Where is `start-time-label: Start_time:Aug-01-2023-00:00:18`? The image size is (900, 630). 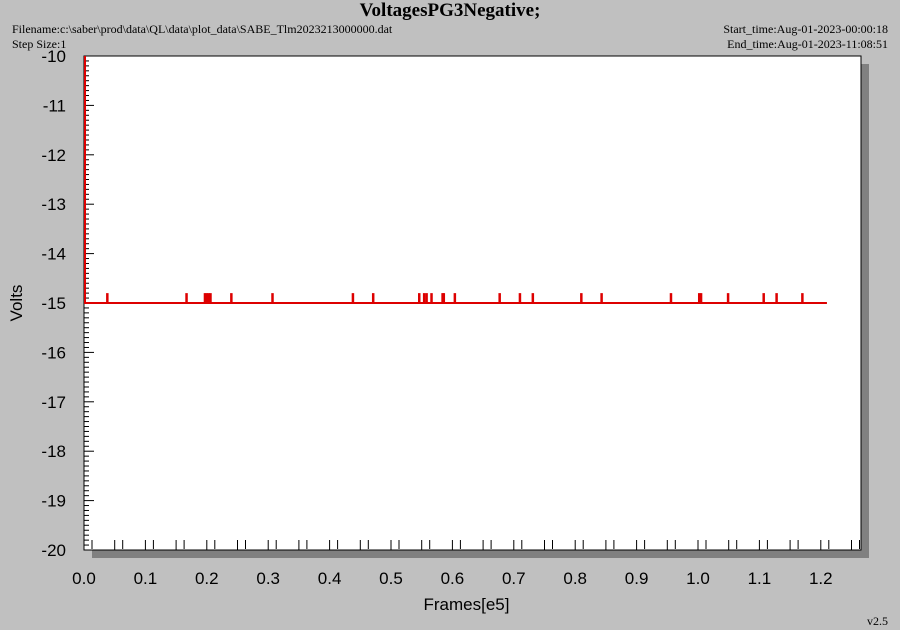 start-time-label: Start_time:Aug-01-2023-00:00:18 is located at coordinates (805, 29).